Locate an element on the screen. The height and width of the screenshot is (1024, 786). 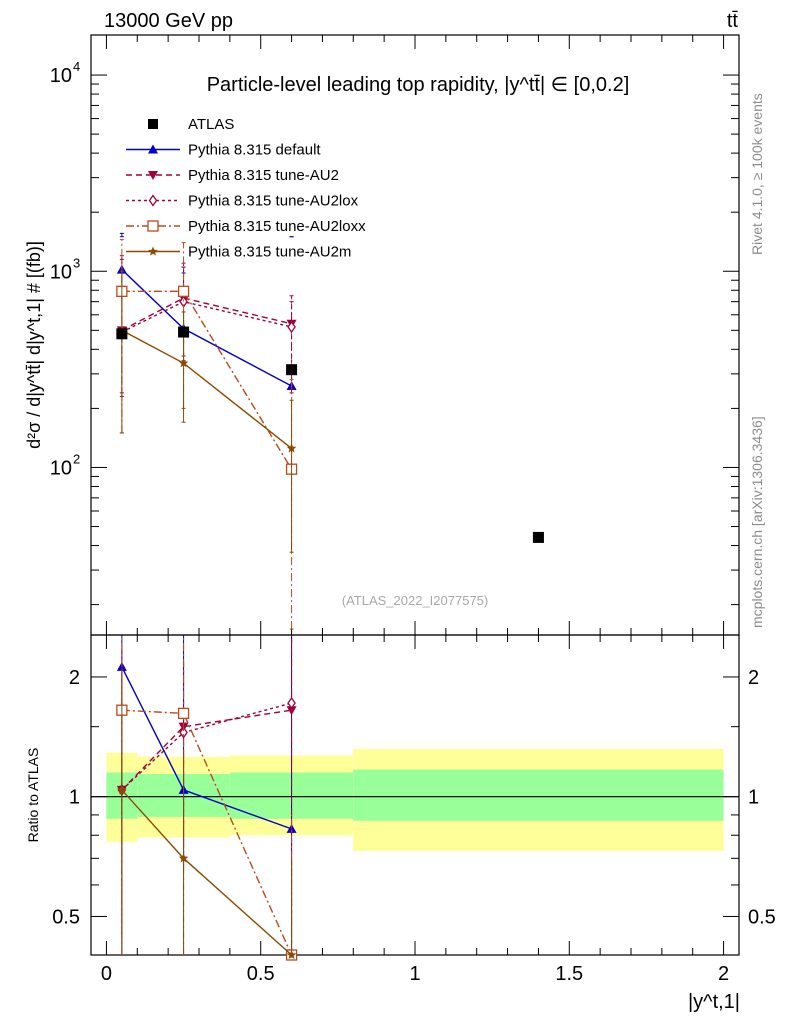
legend-label: Pythia 8.315 tune-AU2m is located at coordinates (269, 252).